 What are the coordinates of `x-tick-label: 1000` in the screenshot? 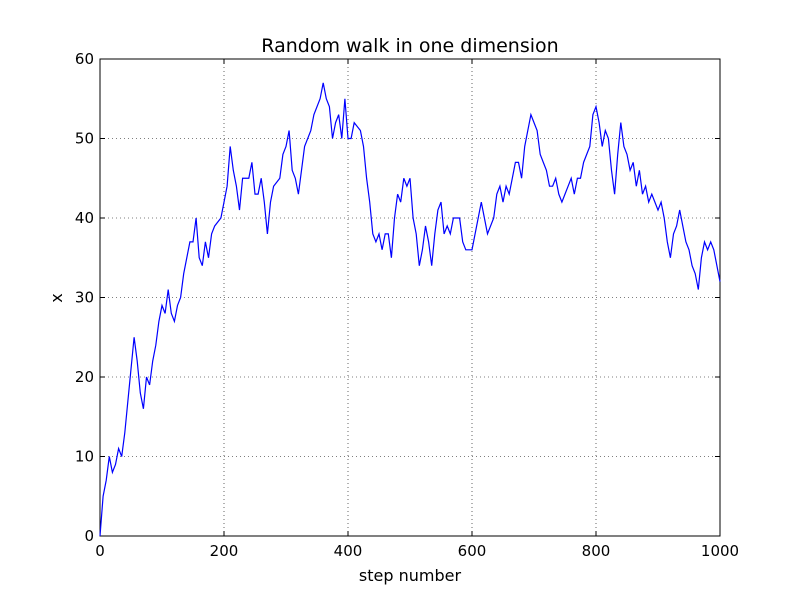 It's located at (720, 551).